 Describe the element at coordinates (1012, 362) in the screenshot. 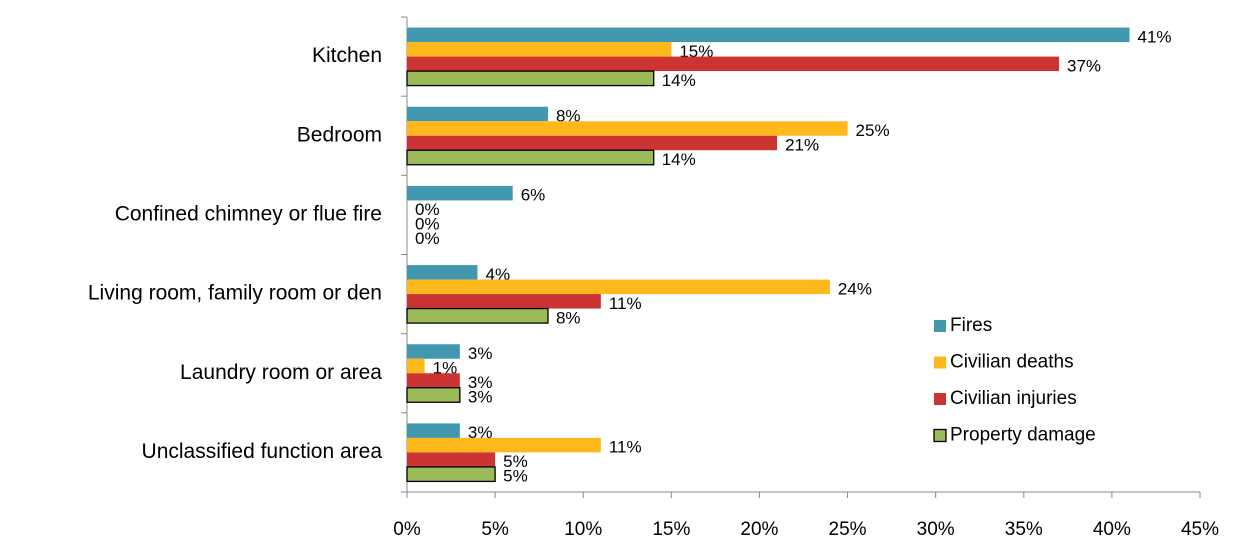

I see `legend-label: Civilian deaths` at that location.